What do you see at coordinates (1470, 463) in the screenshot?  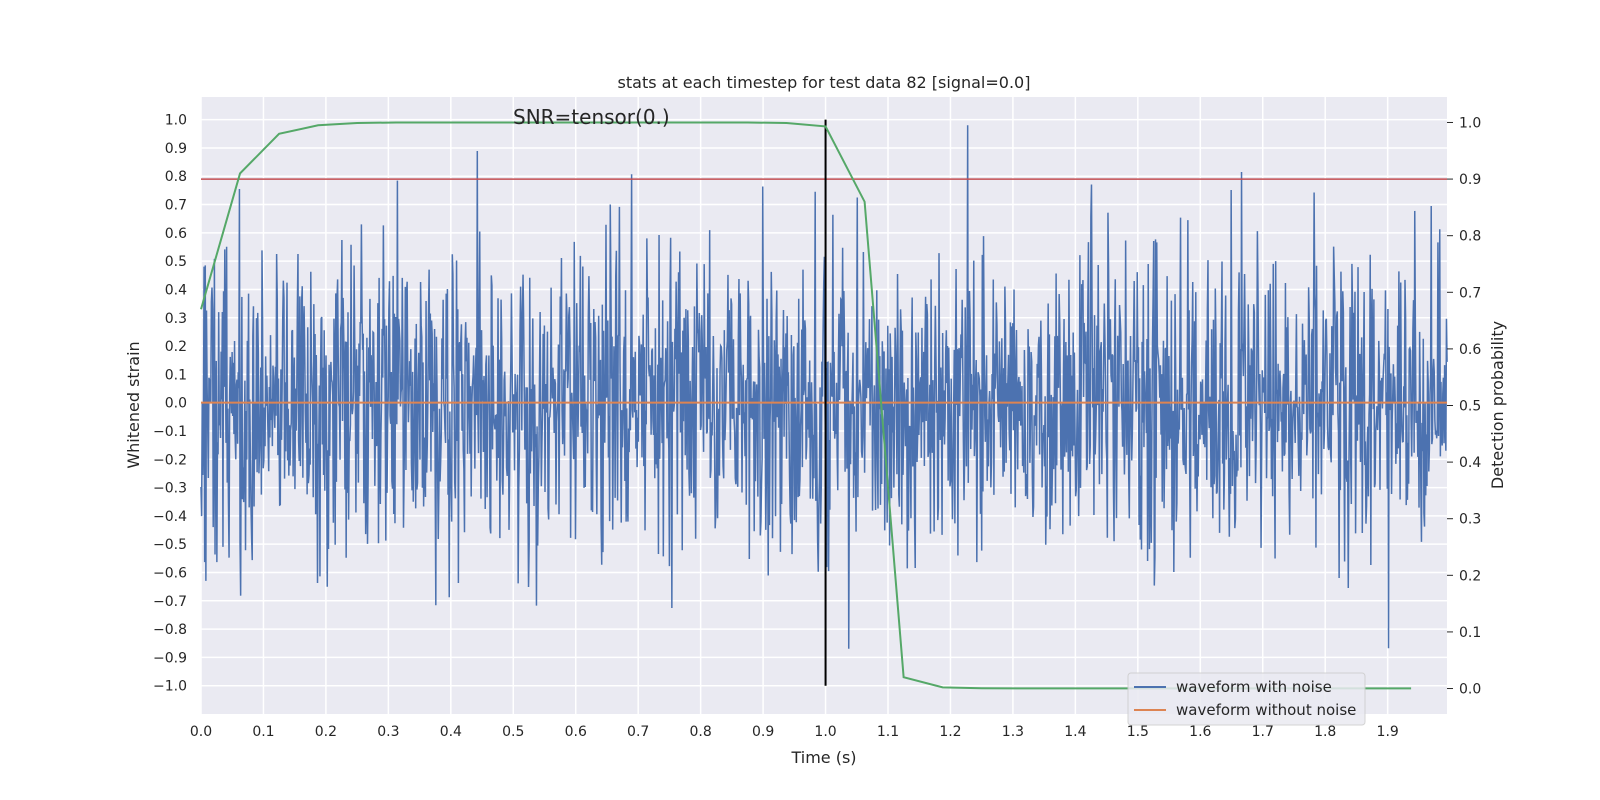 I see `y2-tick-label: 0.4` at bounding box center [1470, 463].